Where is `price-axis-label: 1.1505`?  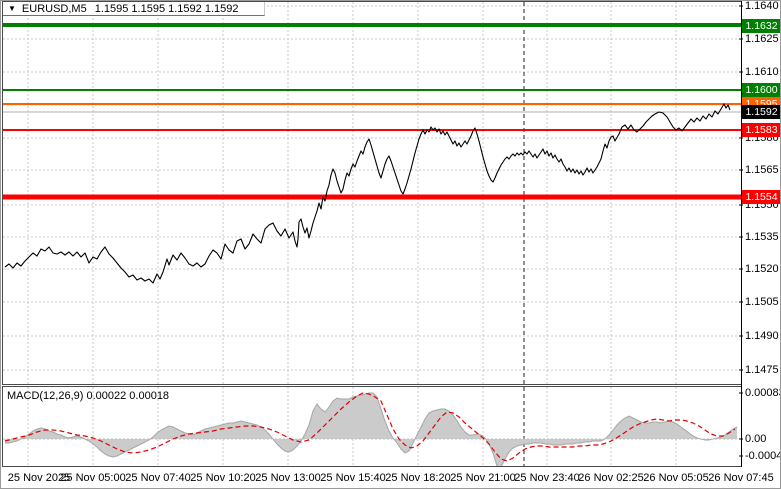
price-axis-label: 1.1505 is located at coordinates (762, 302).